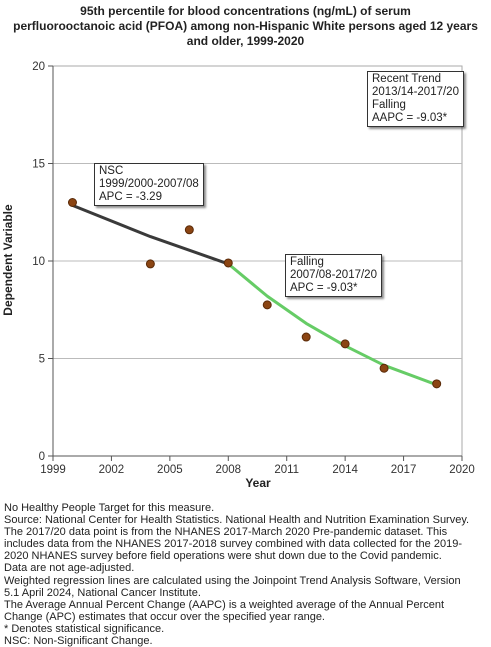 The image size is (491, 647). Describe the element at coordinates (111, 171) in the screenshot. I see `nsc-segment-line: NSC` at that location.